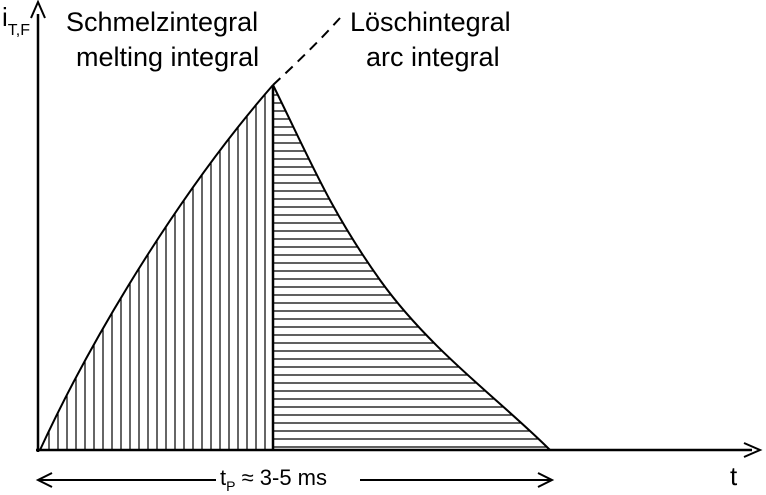  I want to click on duration-label: tP ≈ 3-5 ms, so click(274, 479).